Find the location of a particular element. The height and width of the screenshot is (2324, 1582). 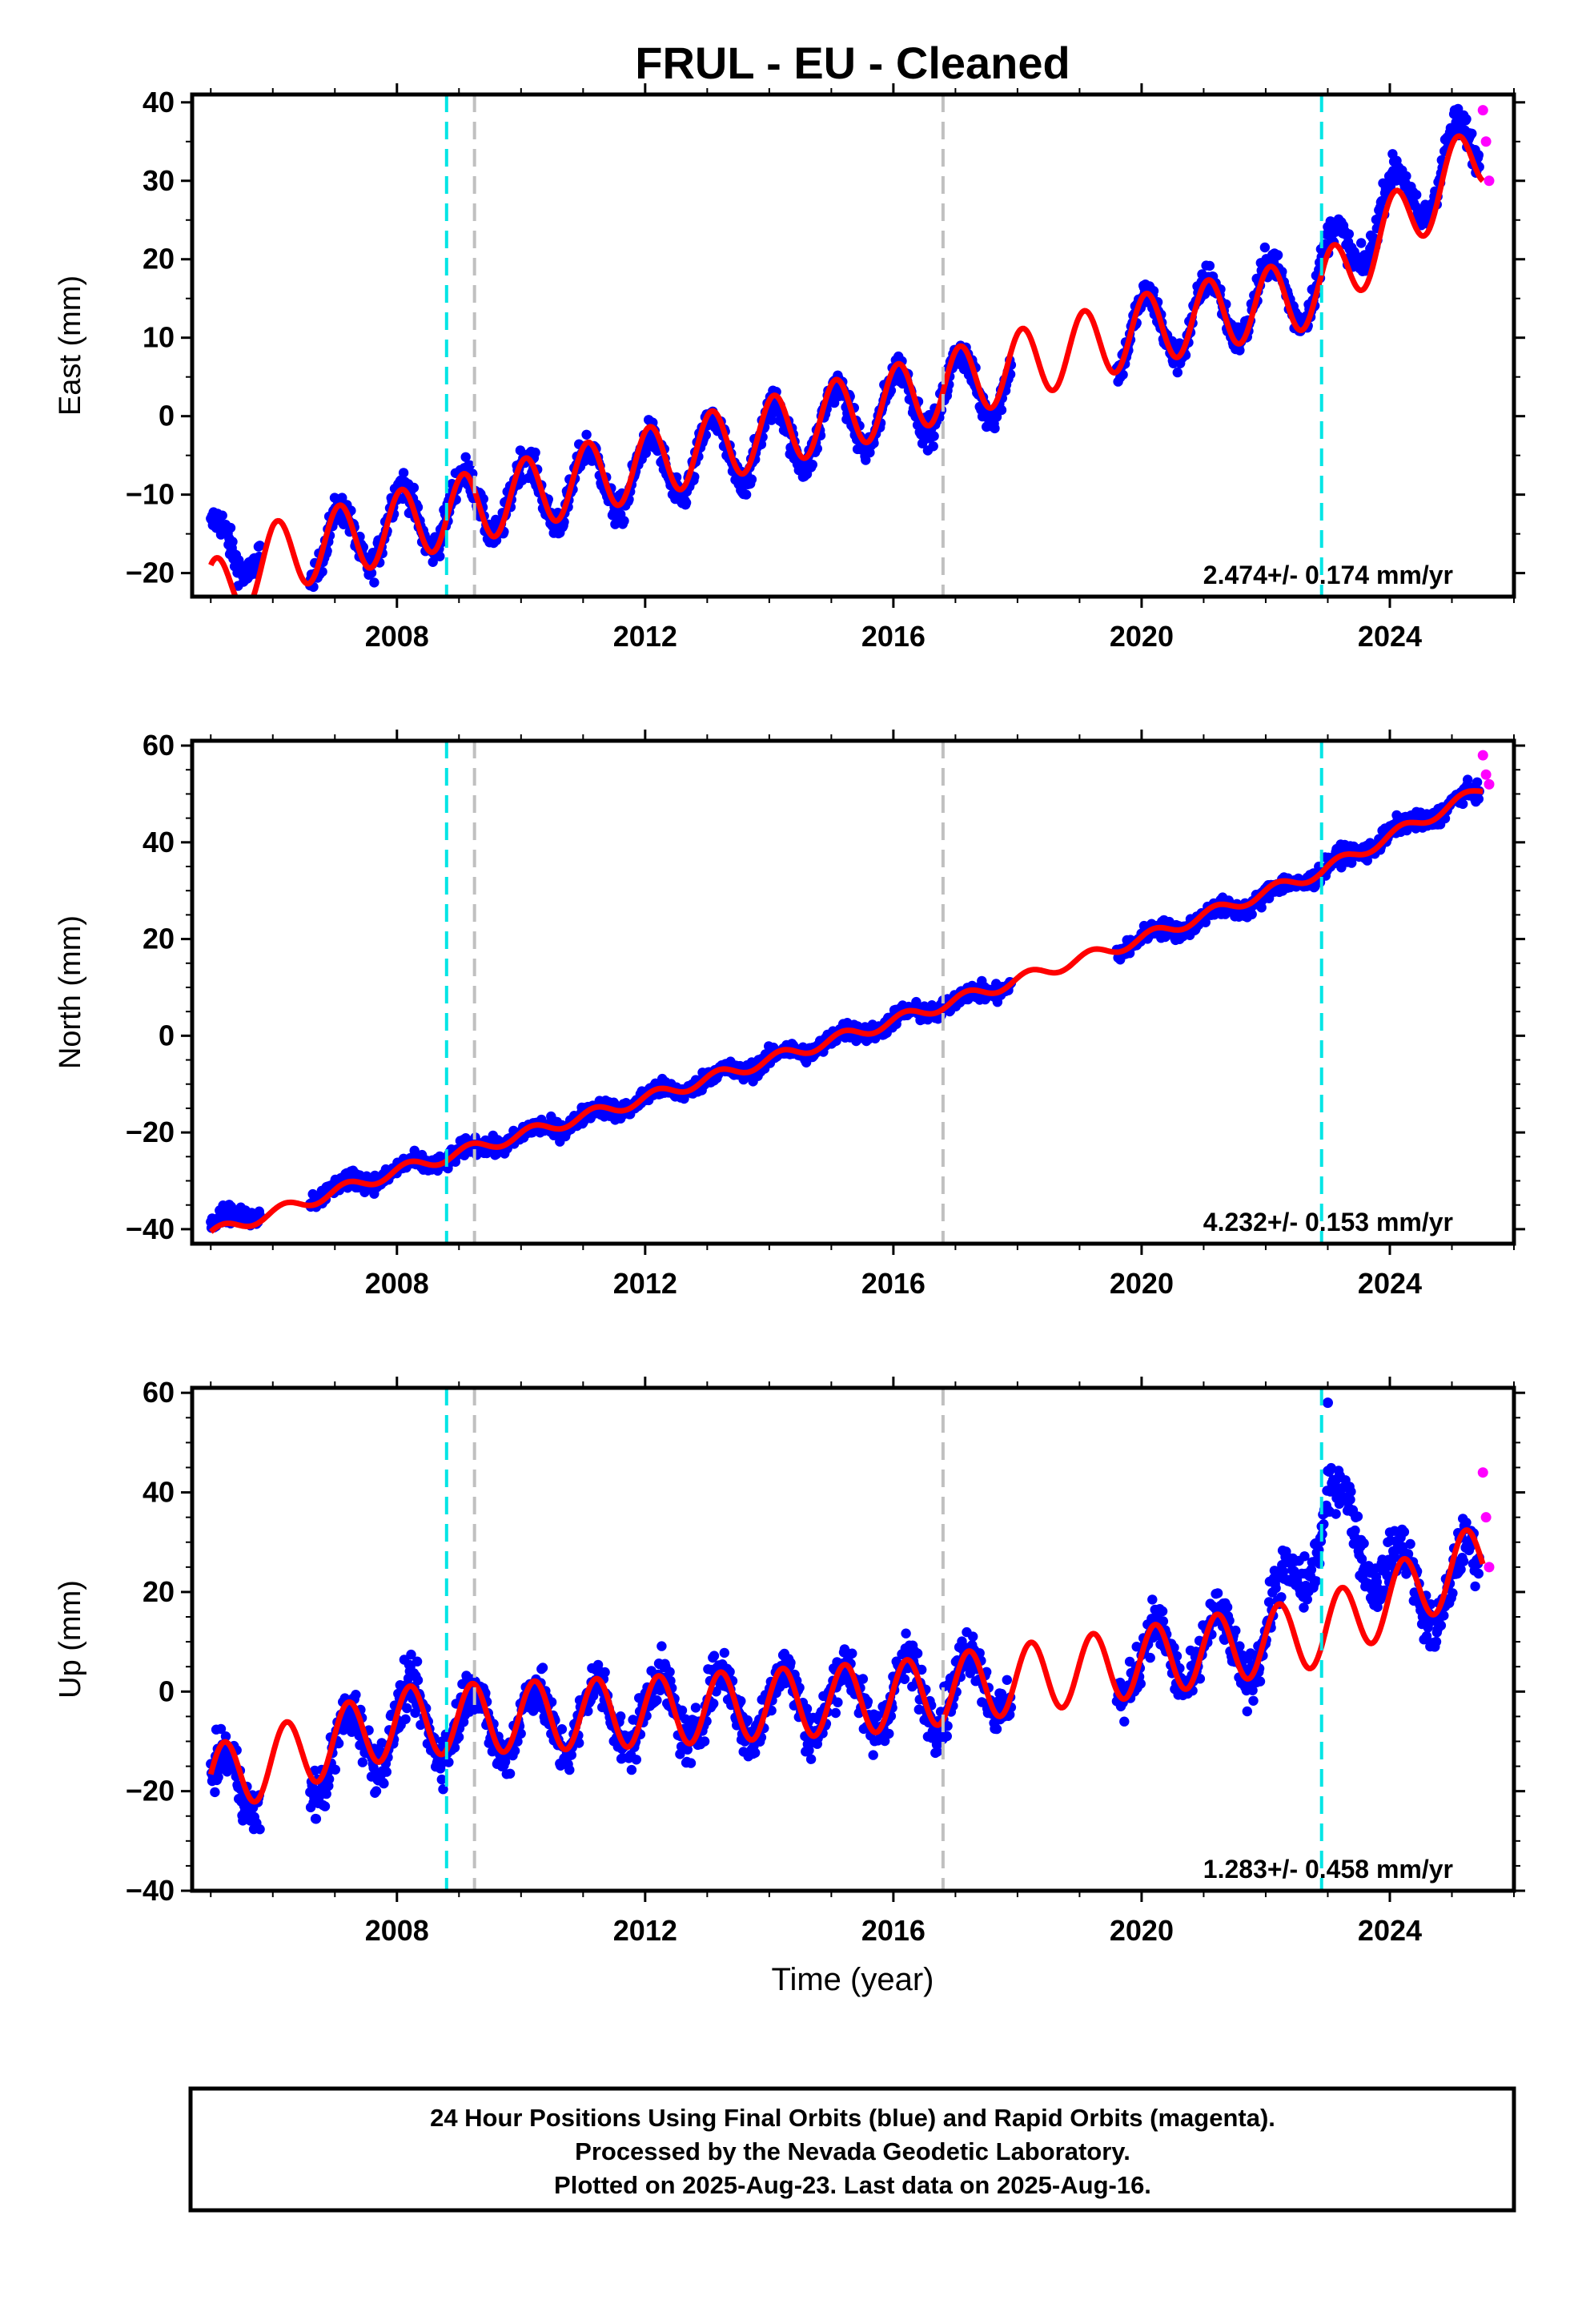

up-x-tick-label: 2024 is located at coordinates (1390, 1930).